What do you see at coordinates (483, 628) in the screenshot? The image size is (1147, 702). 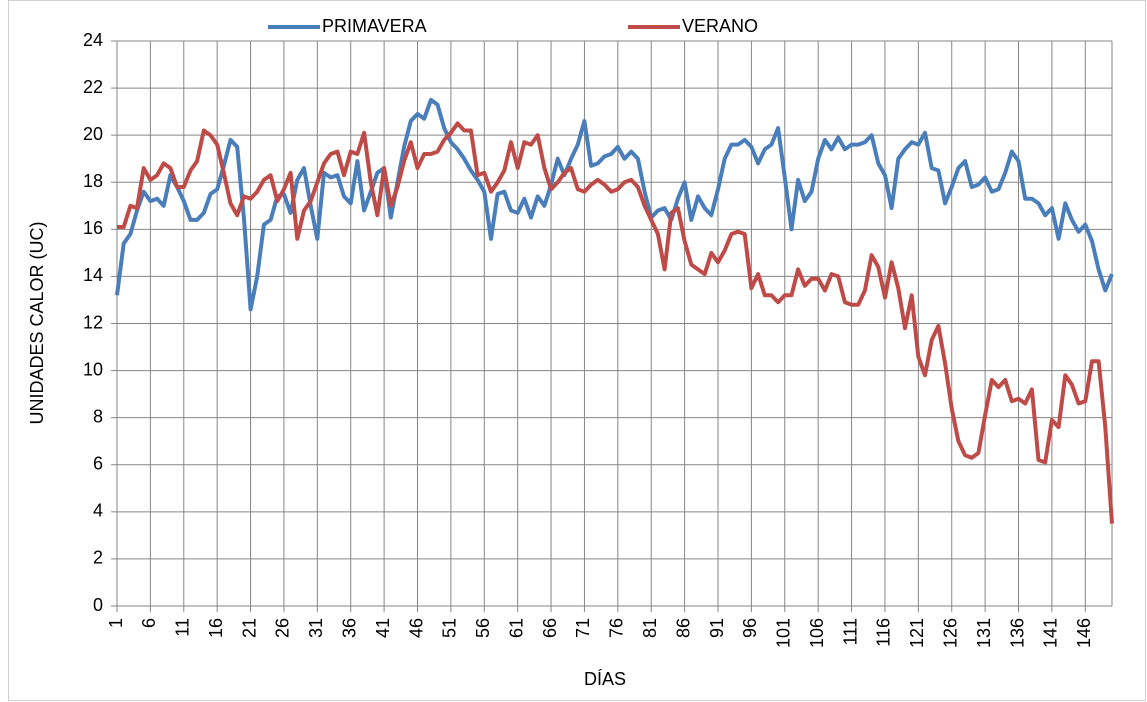 I see `x-tick-label: 56` at bounding box center [483, 628].